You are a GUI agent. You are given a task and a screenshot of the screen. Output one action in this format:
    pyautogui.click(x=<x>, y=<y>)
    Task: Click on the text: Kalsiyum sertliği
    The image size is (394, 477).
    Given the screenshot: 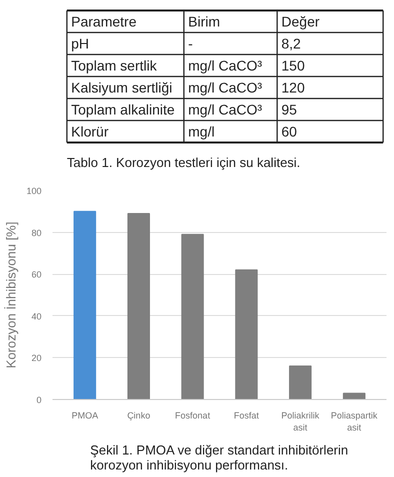 What is the action you would take?
    pyautogui.click(x=121, y=88)
    